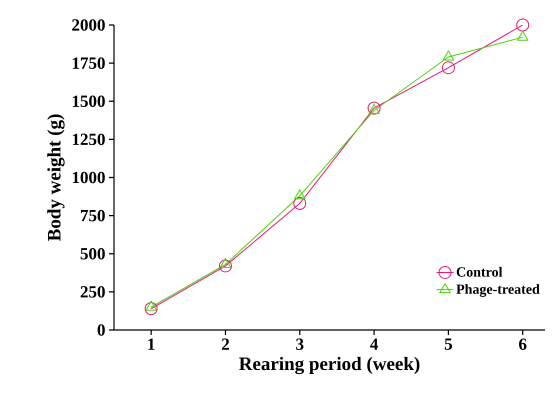  I want to click on y-tick-label: 250, so click(92, 292).